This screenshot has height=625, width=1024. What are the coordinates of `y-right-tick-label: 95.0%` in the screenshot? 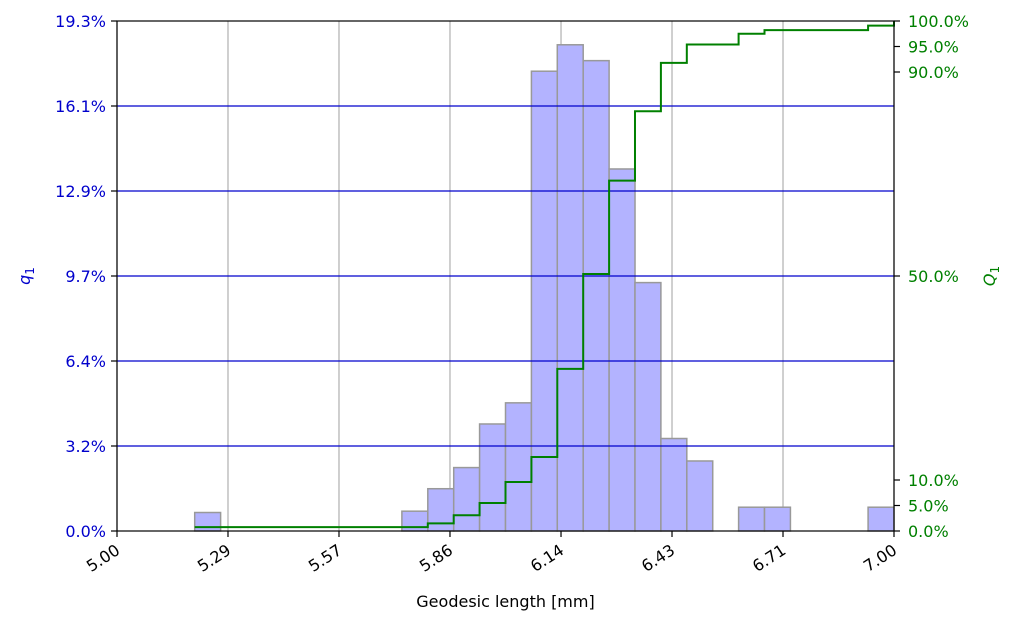 It's located at (933, 47).